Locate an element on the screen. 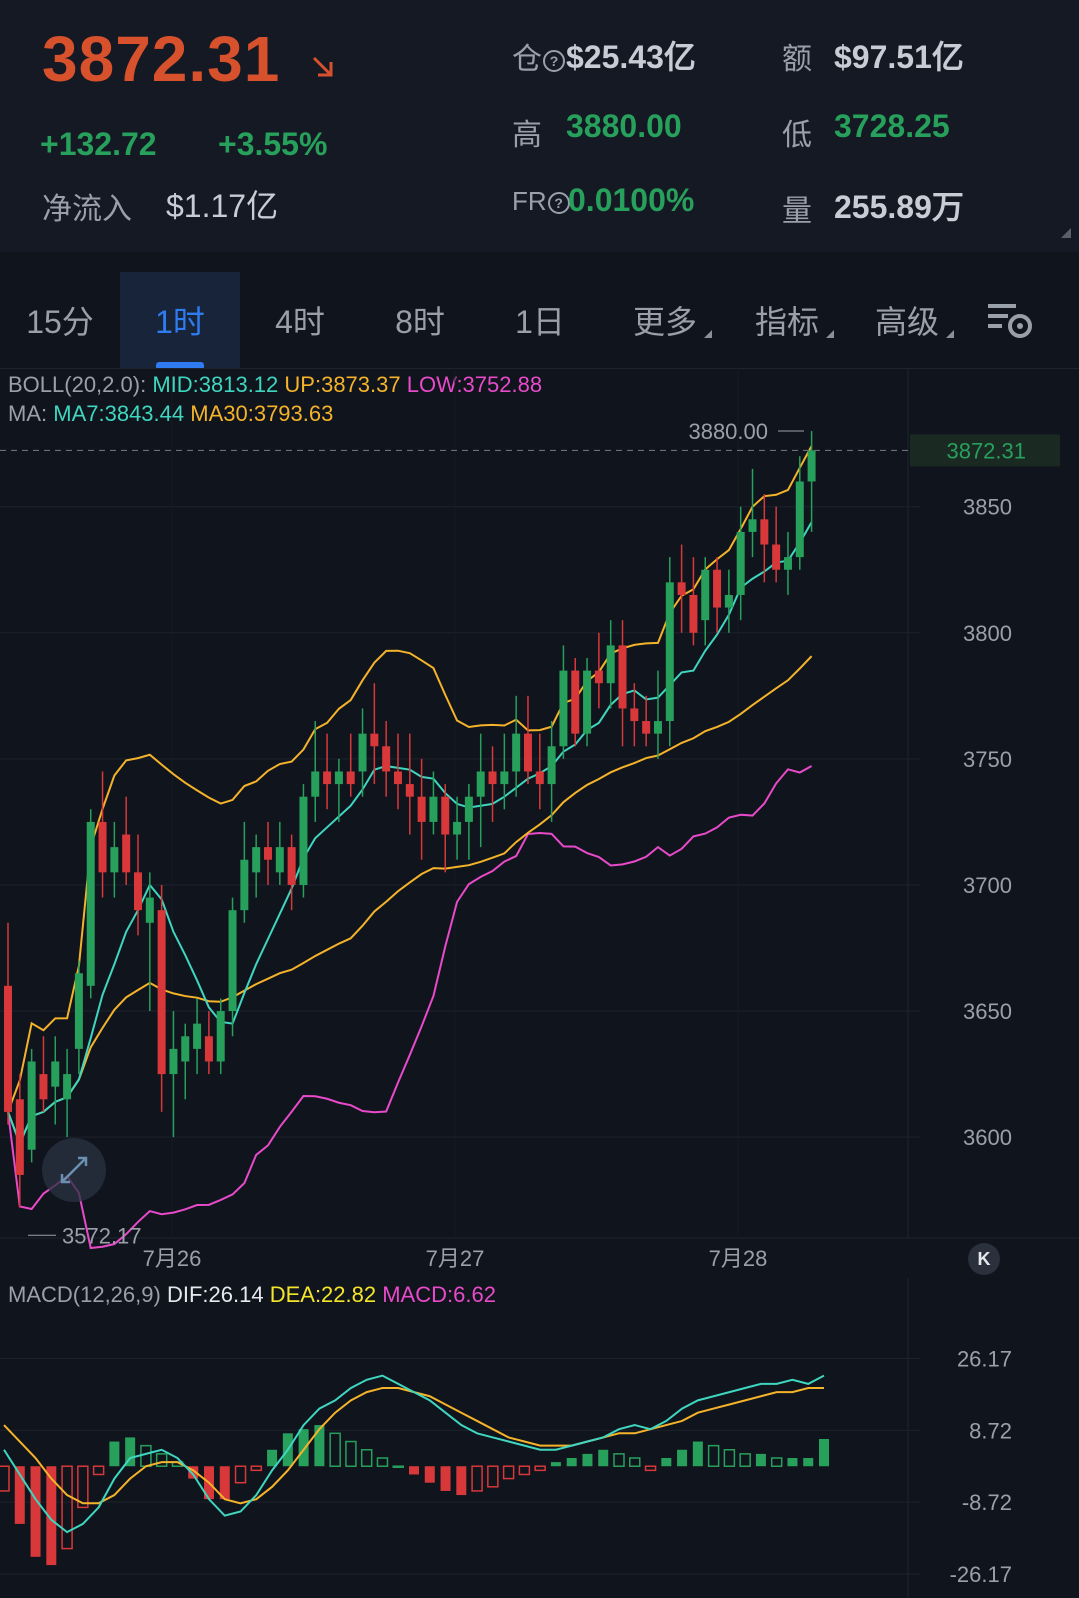  fullscreen-toggle-icon is located at coordinates (74, 1170).